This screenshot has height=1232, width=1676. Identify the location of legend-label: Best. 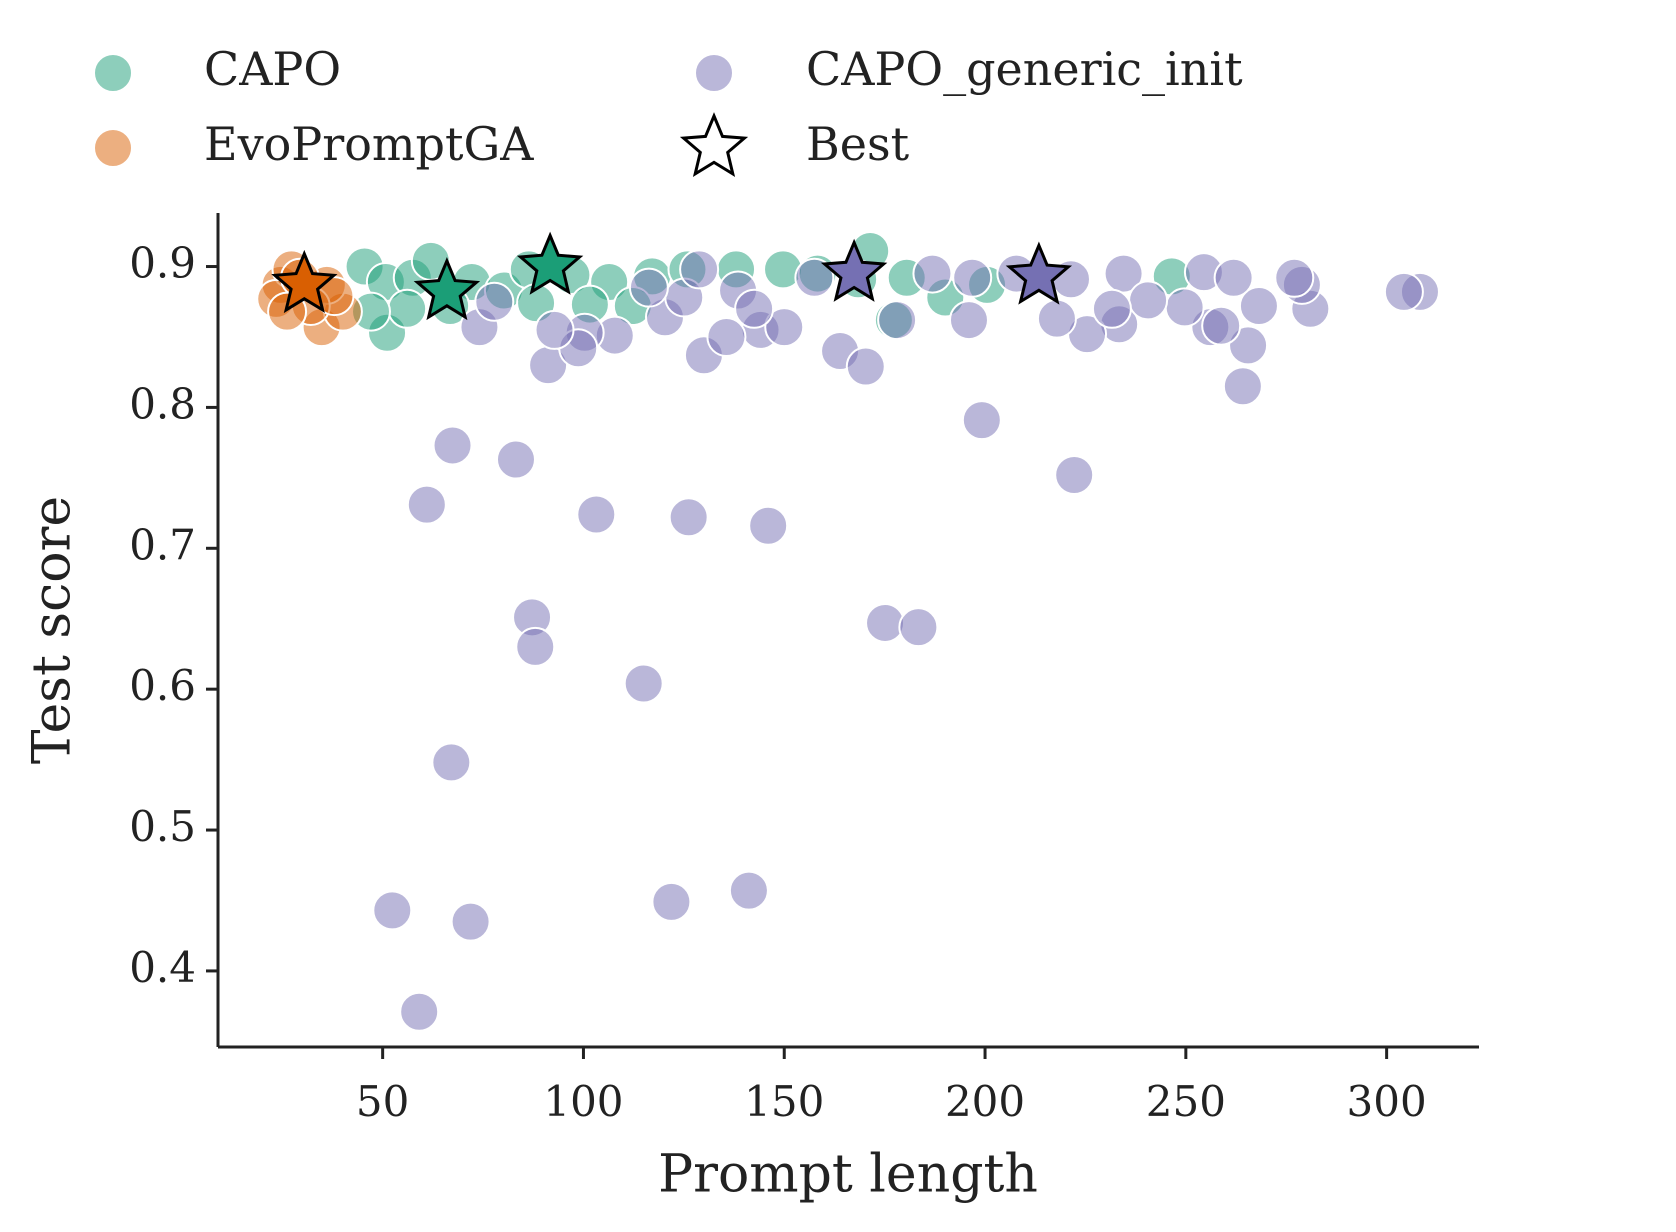
(858, 144).